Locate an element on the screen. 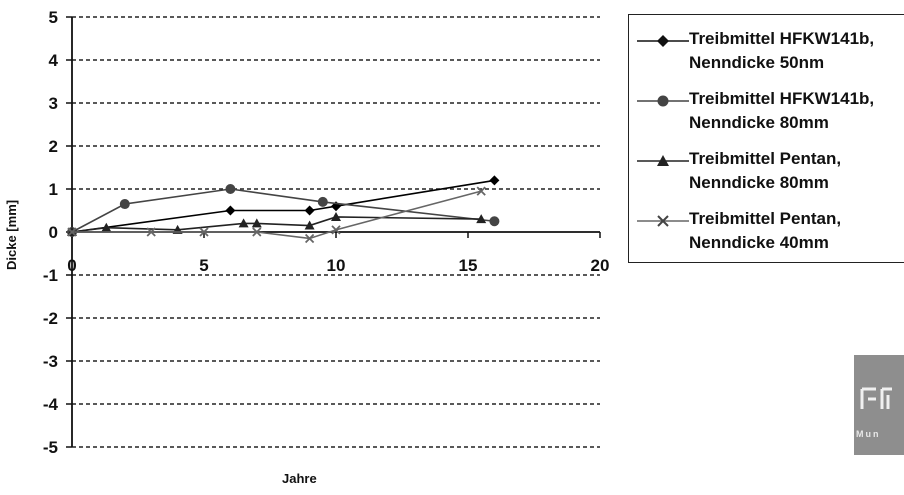  y-tick-label: -4 is located at coordinates (51, 404).